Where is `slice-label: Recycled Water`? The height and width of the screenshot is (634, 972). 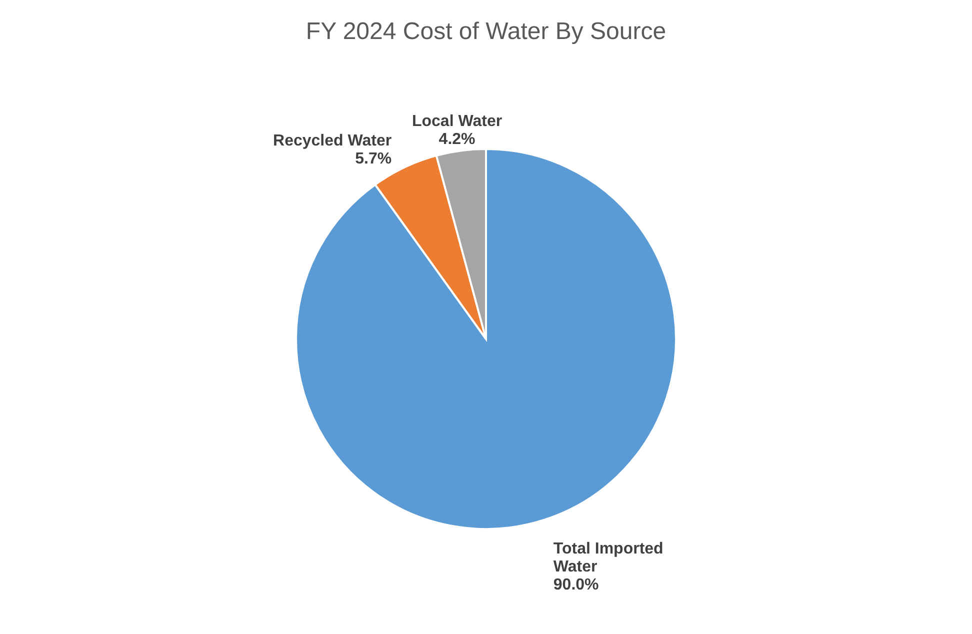 slice-label: Recycled Water is located at coordinates (332, 141).